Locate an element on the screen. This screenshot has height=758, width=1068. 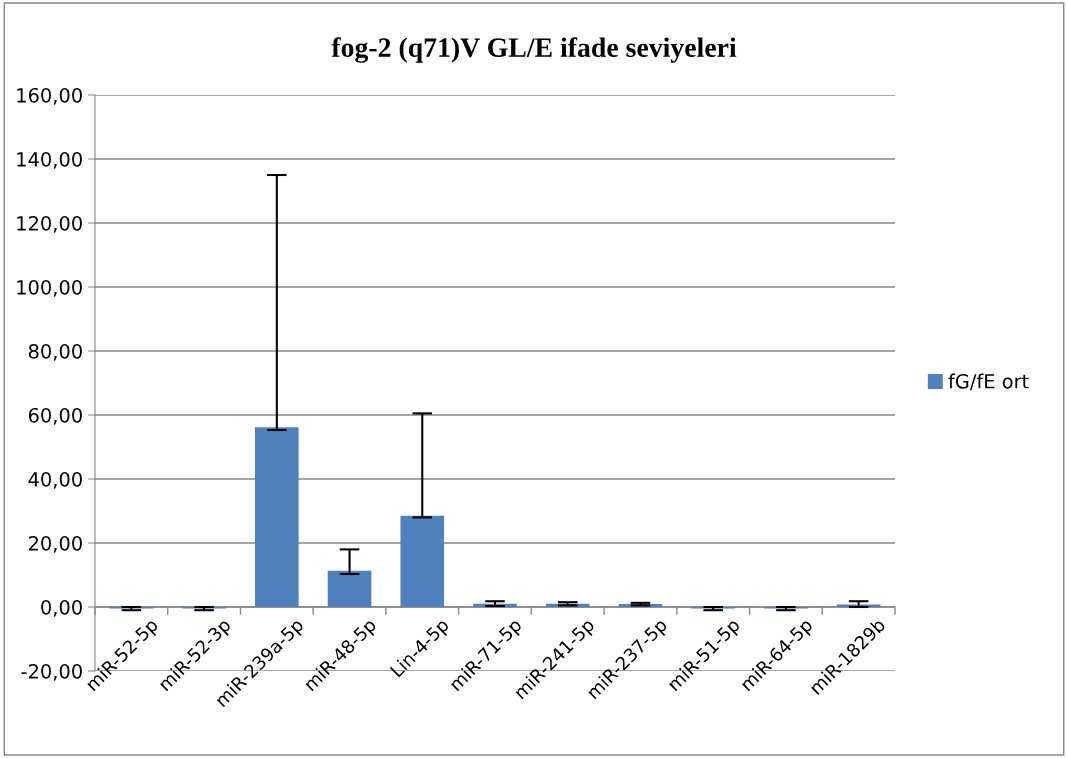
y-tick-label: 60,00 is located at coordinates (55, 416).